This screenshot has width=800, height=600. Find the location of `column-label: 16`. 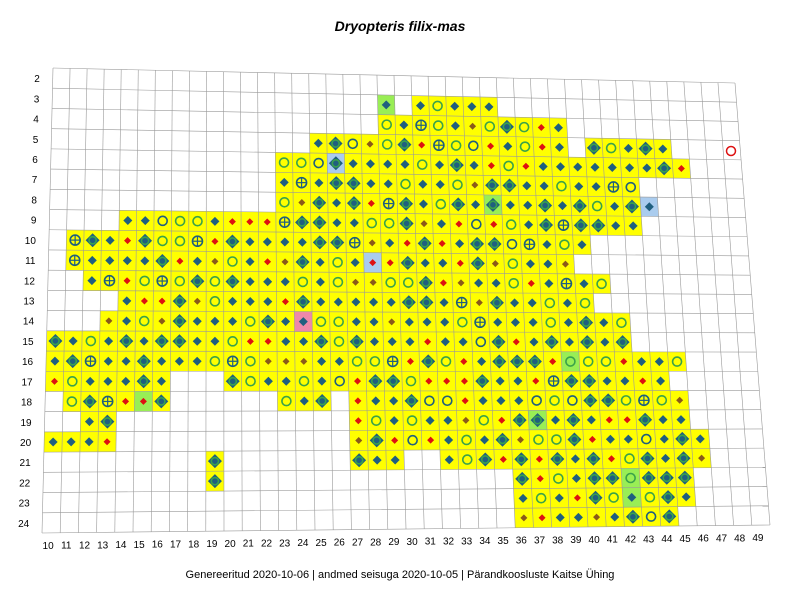

column-label: 16 is located at coordinates (158, 545).